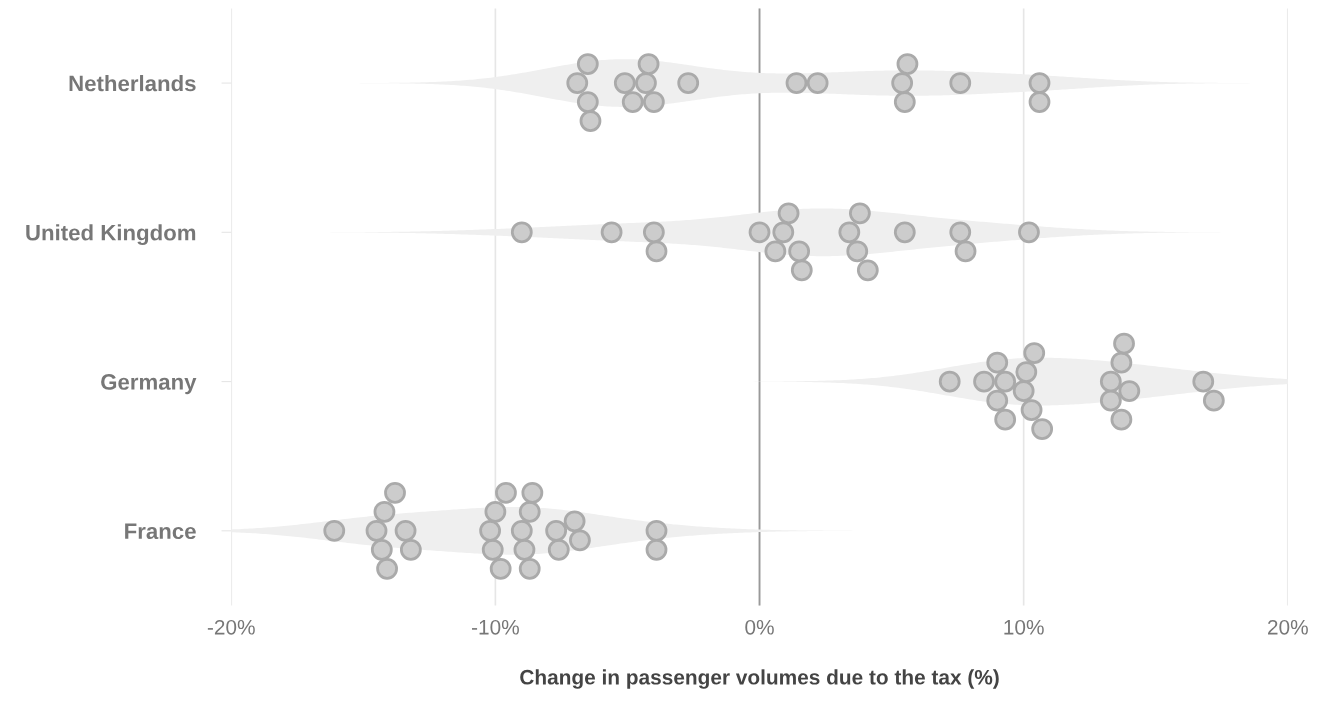 This screenshot has height=704, width=1329. What do you see at coordinates (1288, 627) in the screenshot?
I see `x-tick-label: 20%` at bounding box center [1288, 627].